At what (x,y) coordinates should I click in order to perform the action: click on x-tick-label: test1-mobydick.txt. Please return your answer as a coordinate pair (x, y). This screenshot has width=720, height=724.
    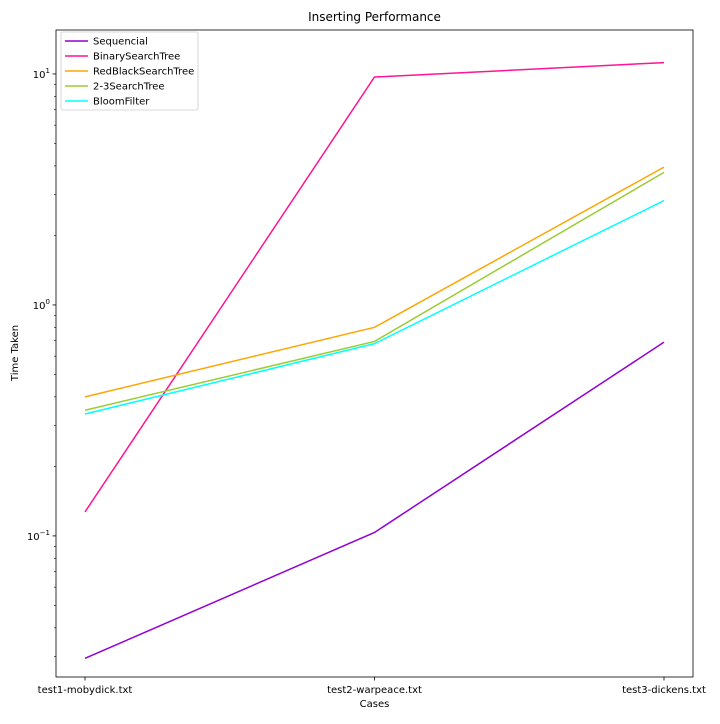
    Looking at the image, I should click on (85, 690).